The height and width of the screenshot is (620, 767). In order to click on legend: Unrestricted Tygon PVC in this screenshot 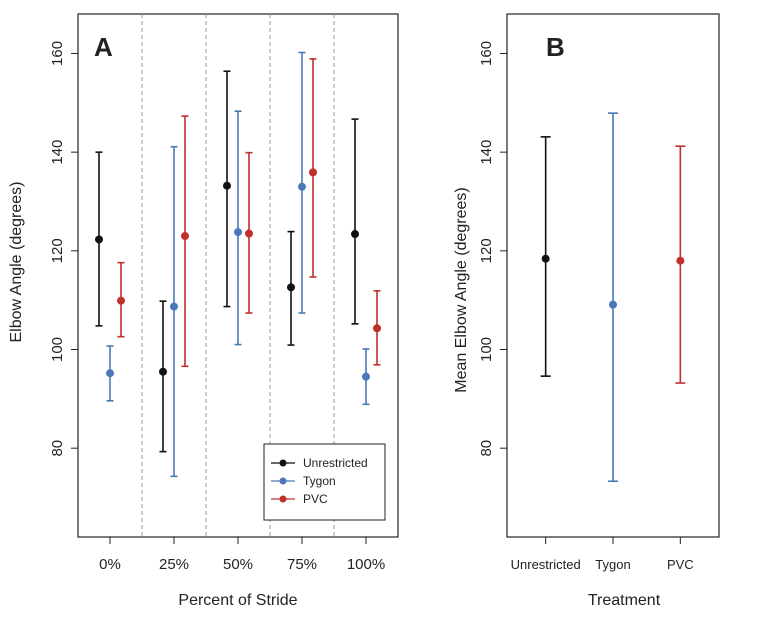, I will do `click(324, 482)`.